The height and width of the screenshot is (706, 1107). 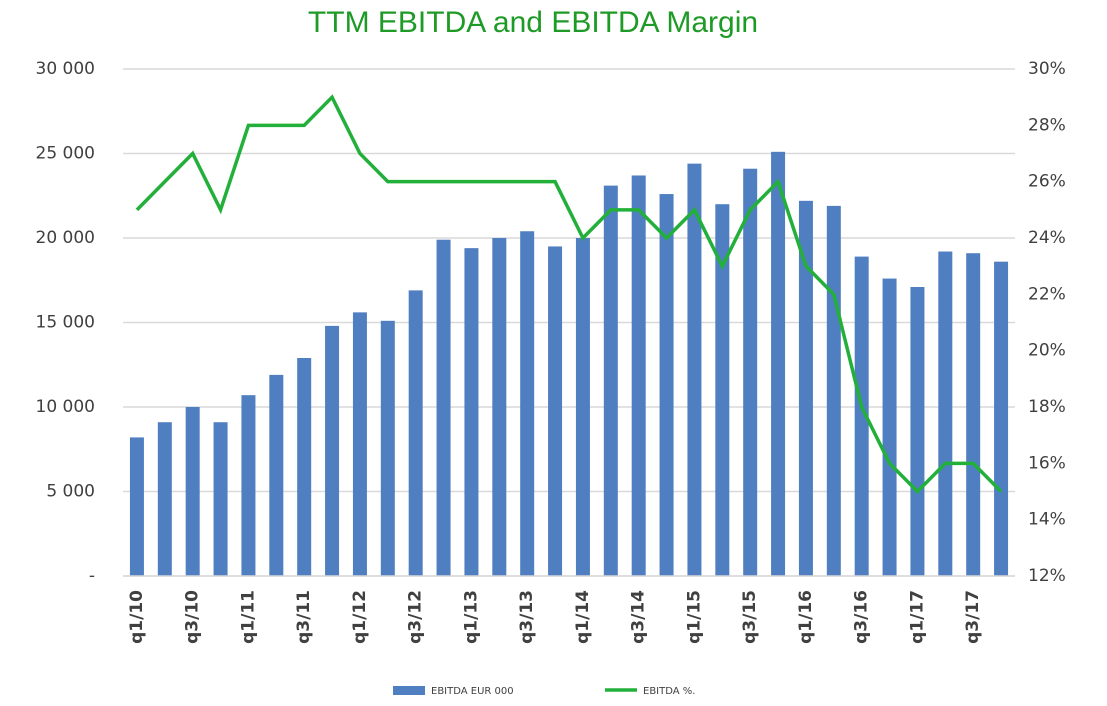 What do you see at coordinates (65, 154) in the screenshot?
I see `y-tick-label: 25 000` at bounding box center [65, 154].